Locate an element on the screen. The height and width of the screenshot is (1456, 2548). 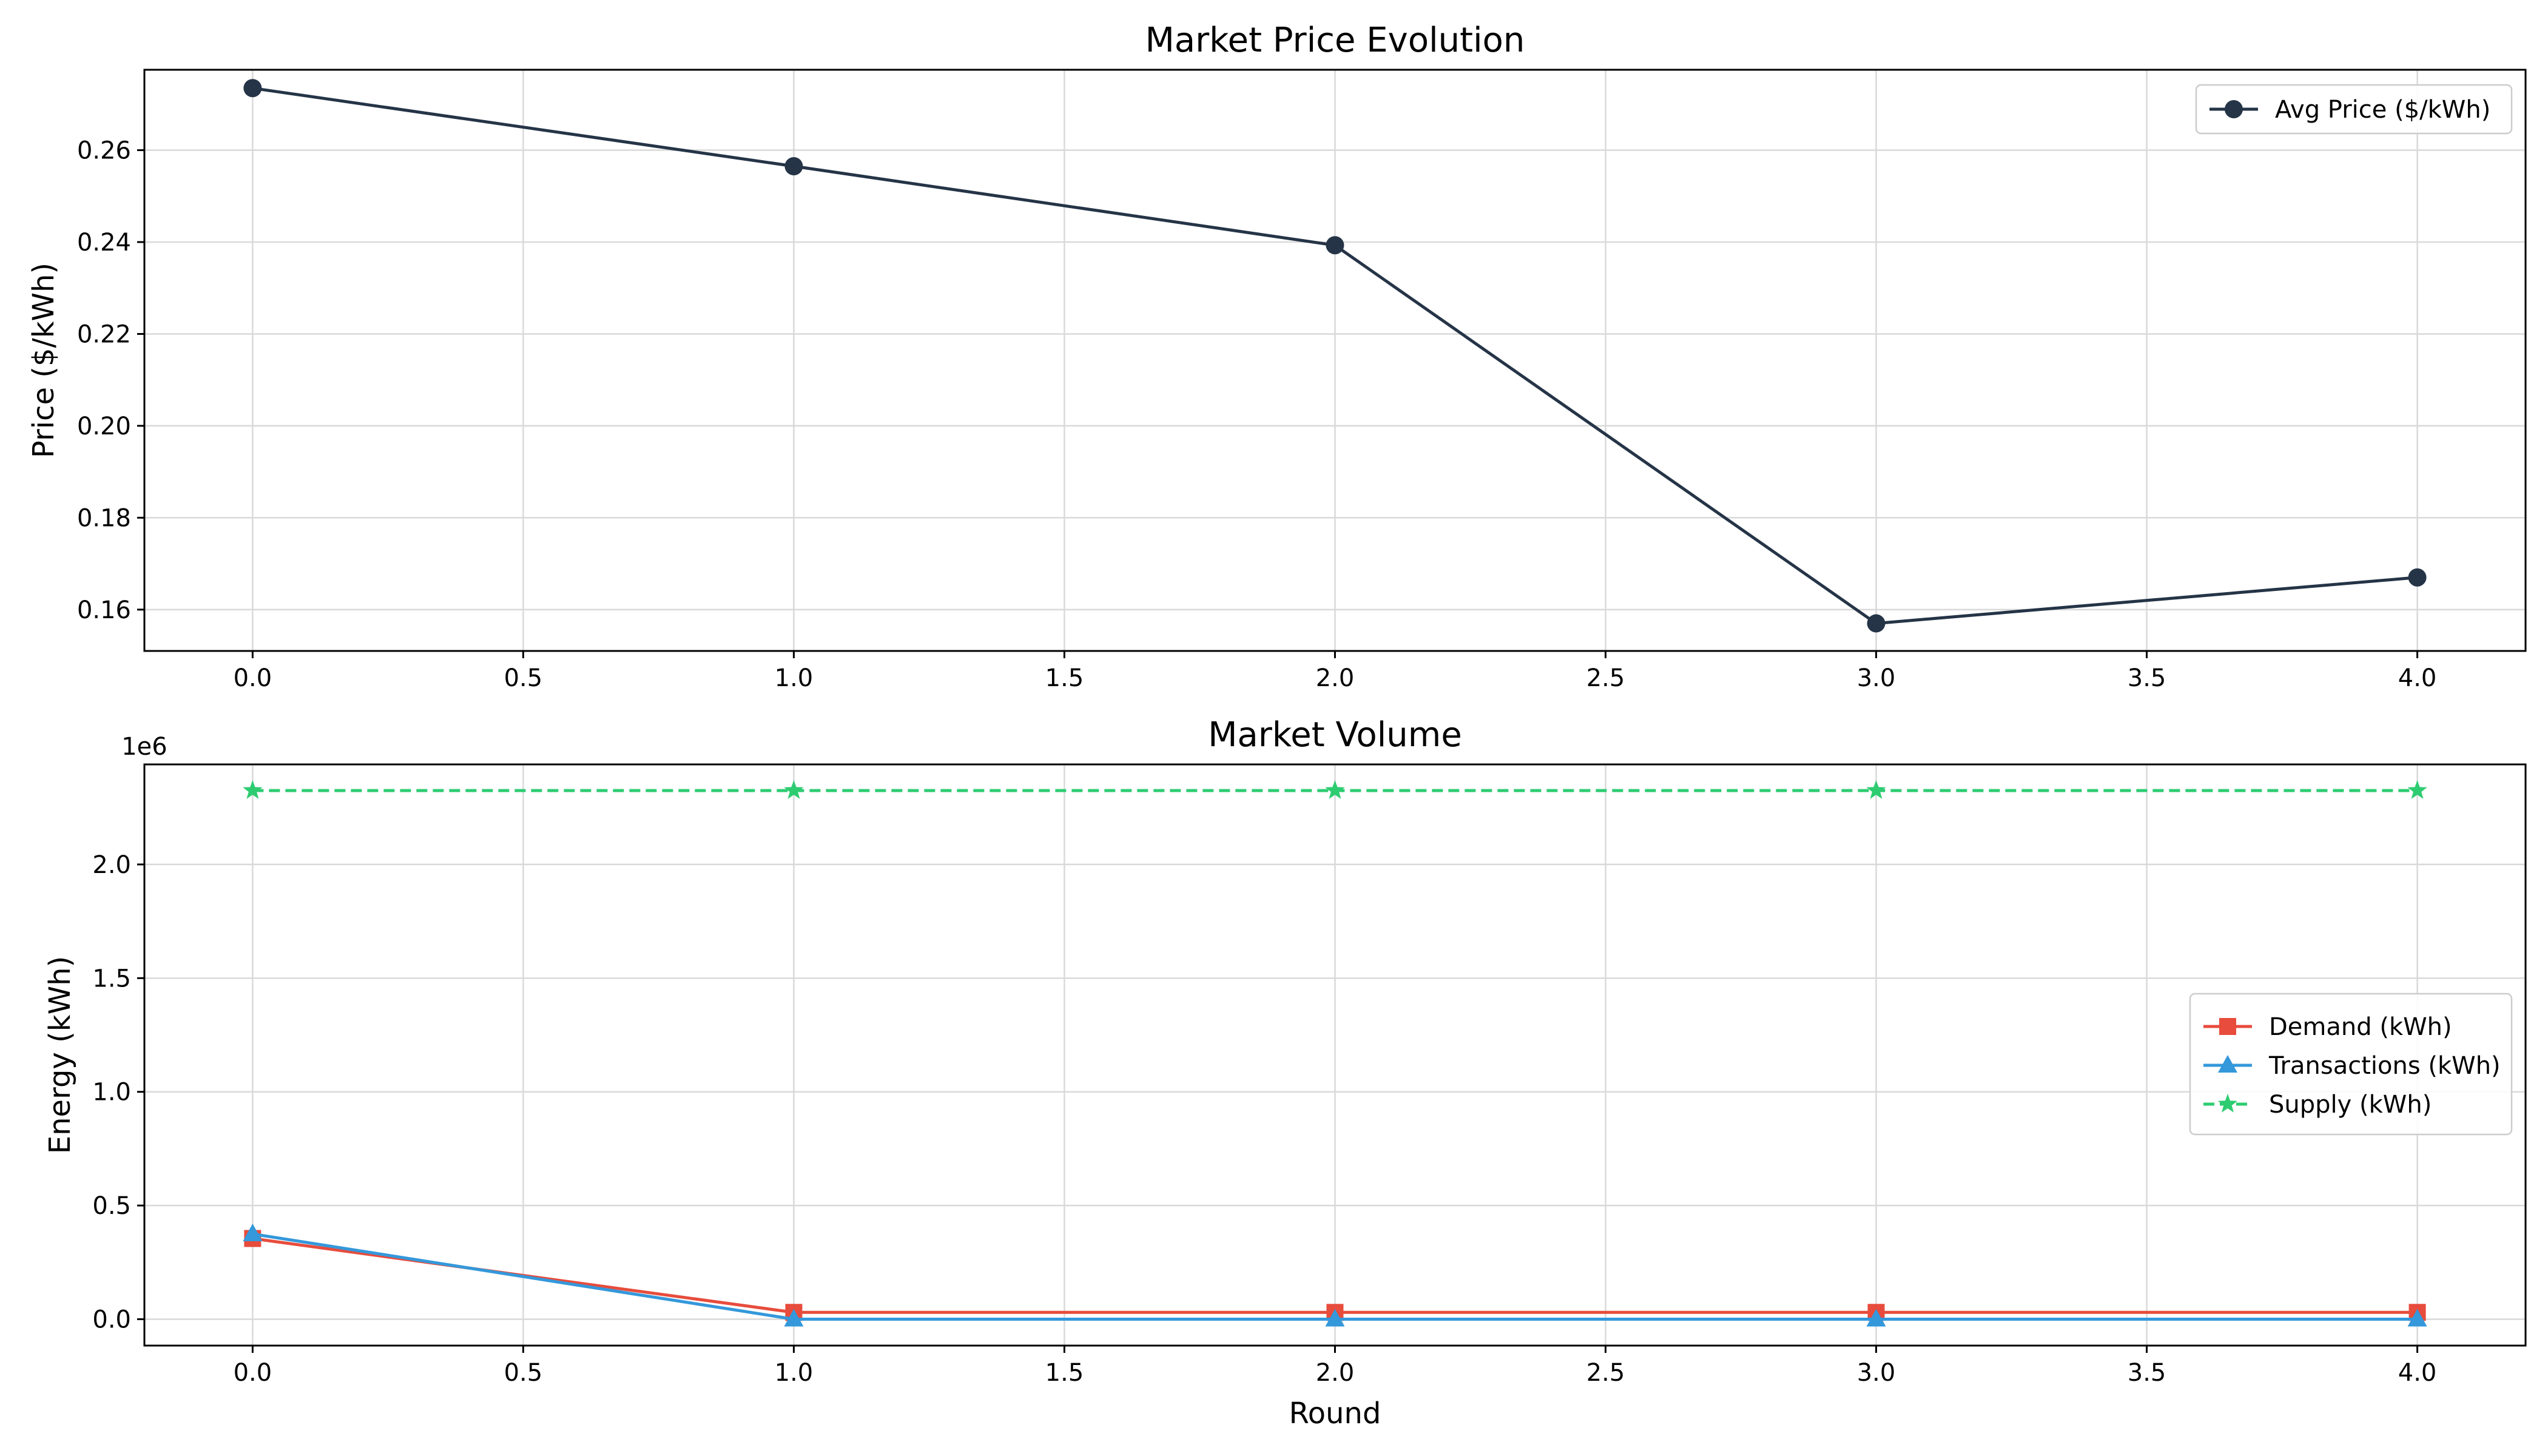
y-tick-label: 0.18 is located at coordinates (104, 518).